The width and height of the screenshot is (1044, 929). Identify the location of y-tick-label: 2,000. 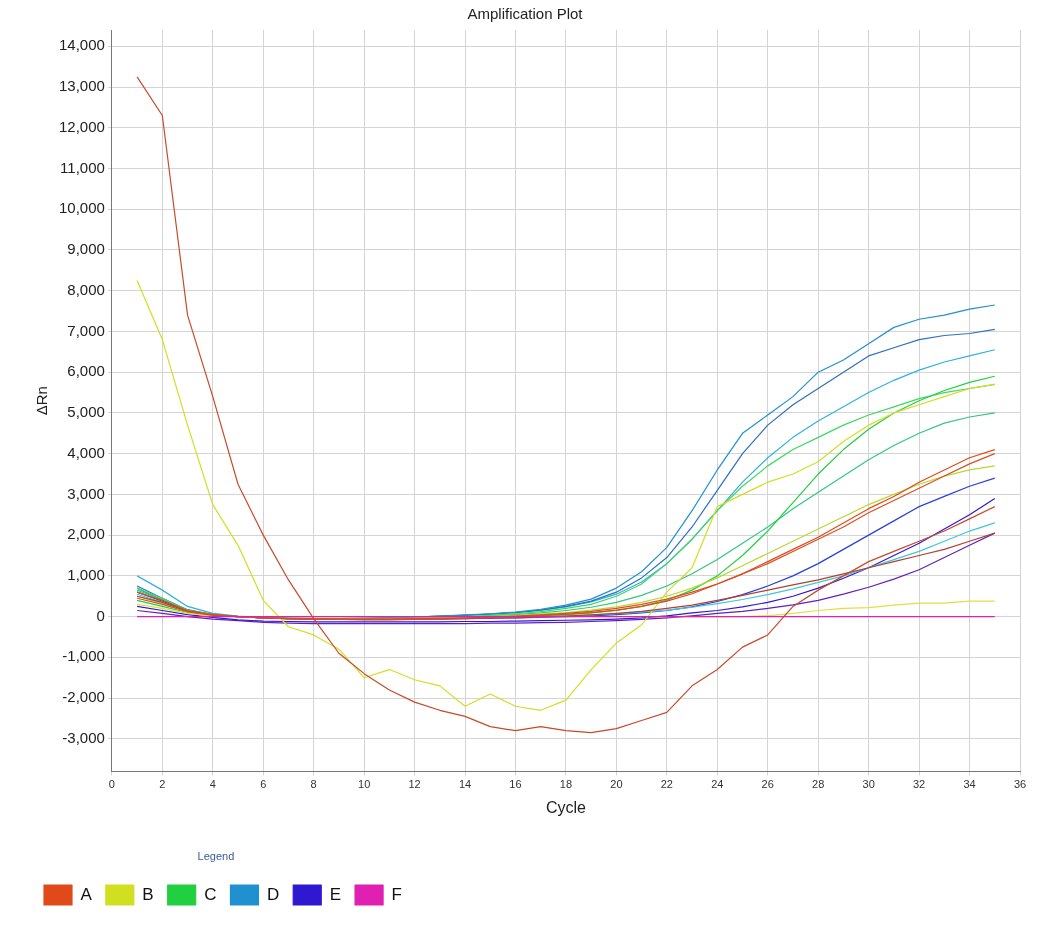
(86, 534).